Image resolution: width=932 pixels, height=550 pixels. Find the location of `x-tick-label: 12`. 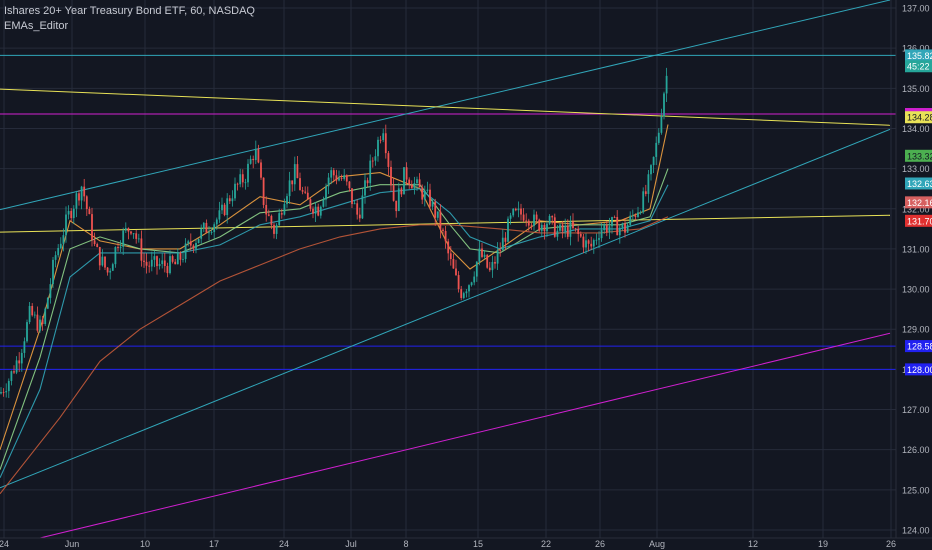

x-tick-label: 12 is located at coordinates (753, 544).